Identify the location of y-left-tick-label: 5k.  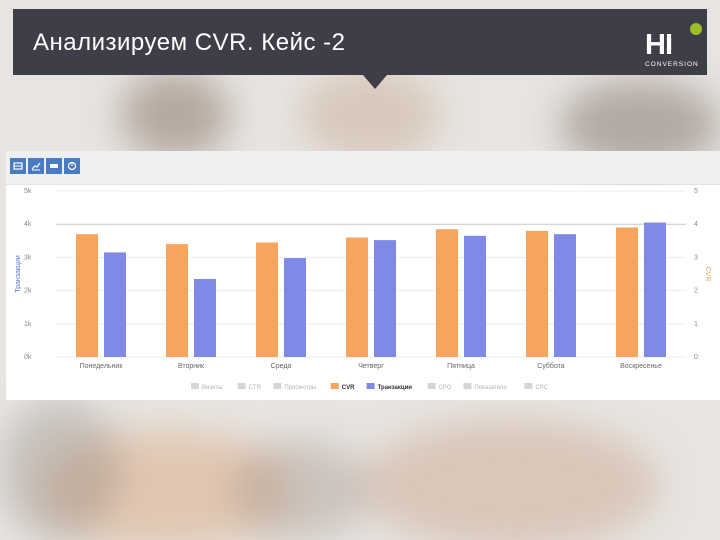
(28, 191).